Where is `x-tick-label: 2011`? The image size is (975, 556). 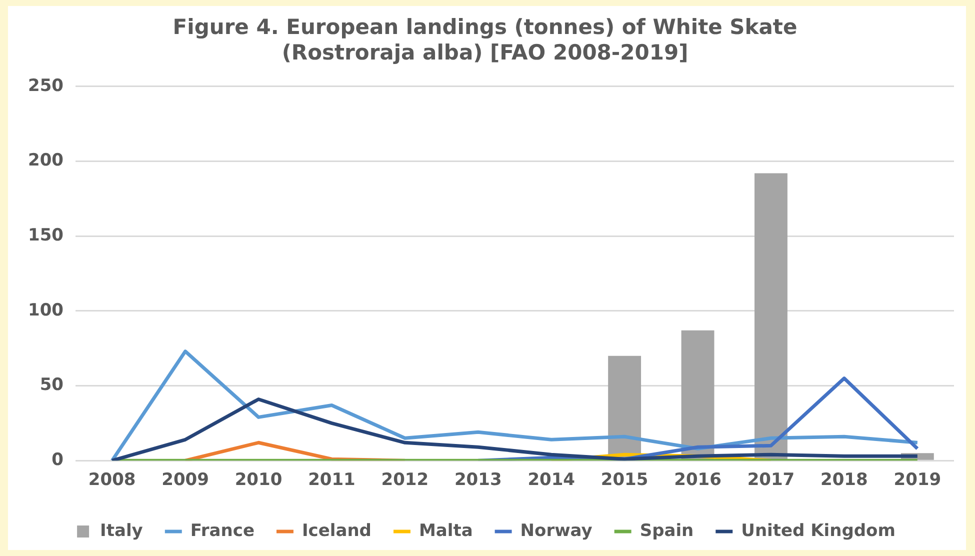 x-tick-label: 2011 is located at coordinates (332, 480).